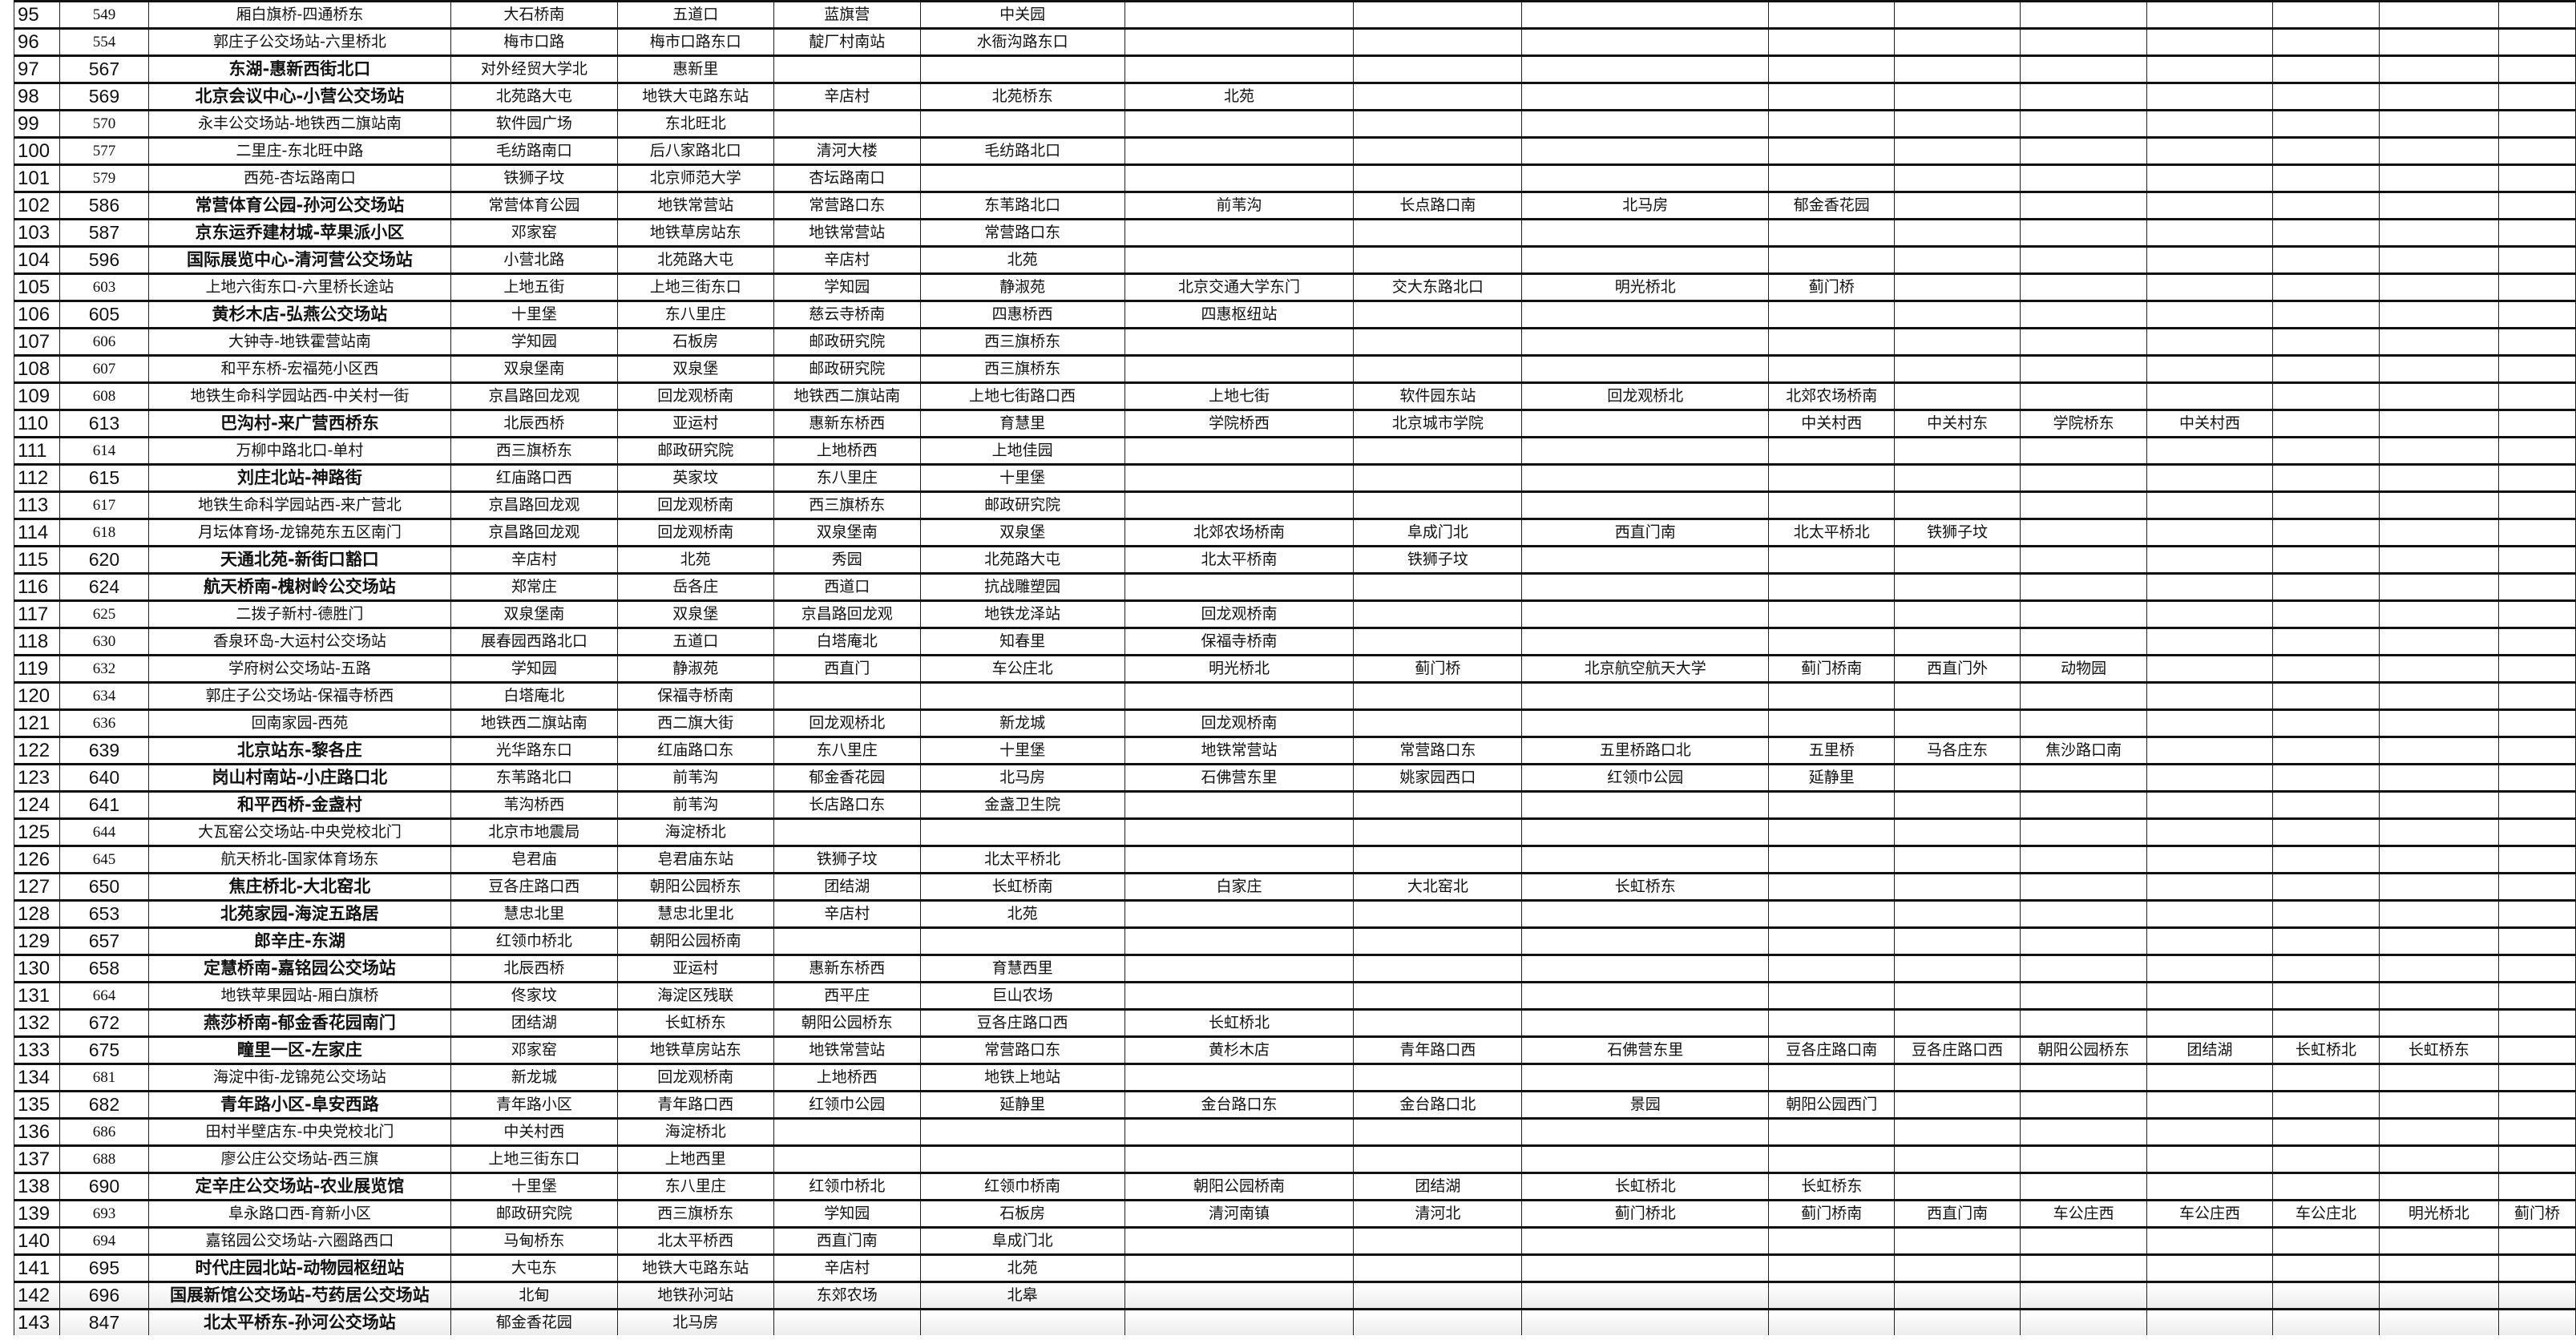 Image resolution: width=2576 pixels, height=1340 pixels. Describe the element at coordinates (104, 940) in the screenshot. I see `route-id-cell: 657` at that location.